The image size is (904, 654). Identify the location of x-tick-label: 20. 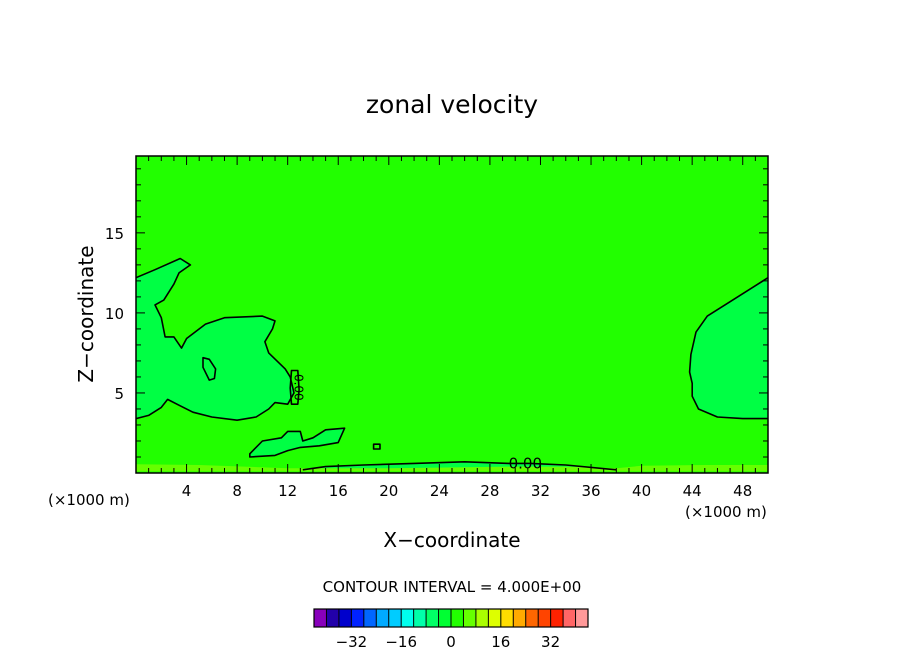
(388, 491).